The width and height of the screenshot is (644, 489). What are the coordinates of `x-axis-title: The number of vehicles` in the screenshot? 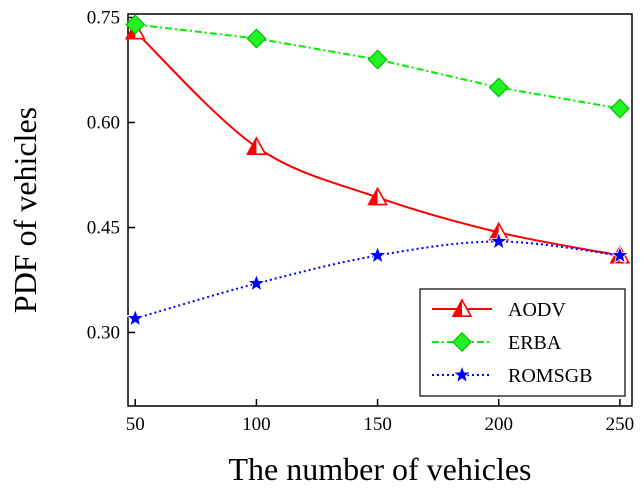 It's located at (380, 469).